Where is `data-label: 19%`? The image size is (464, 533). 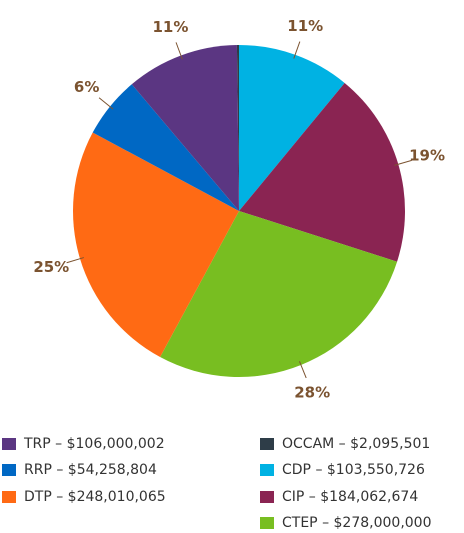
data-label: 19% is located at coordinates (427, 155).